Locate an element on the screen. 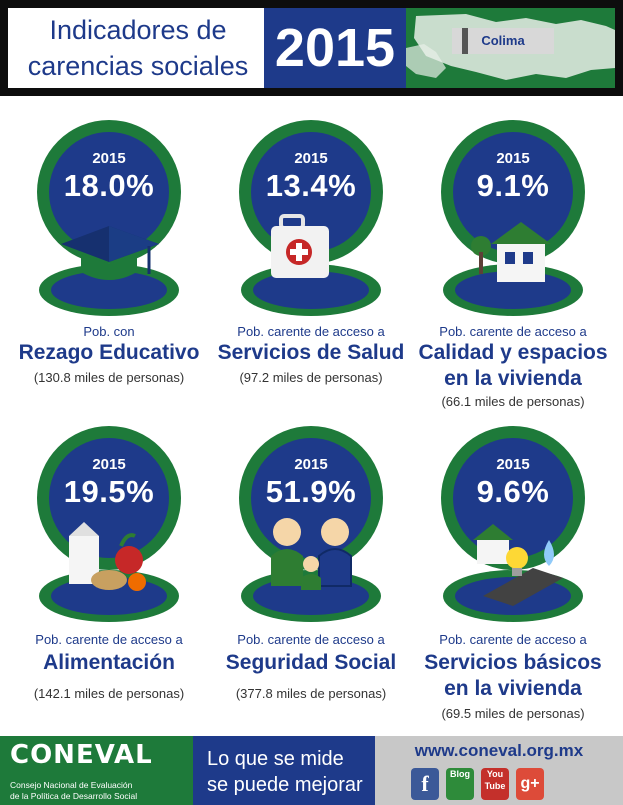 Image resolution: width=623 pixels, height=805 pixels. header-year: 2015 is located at coordinates (335, 48).